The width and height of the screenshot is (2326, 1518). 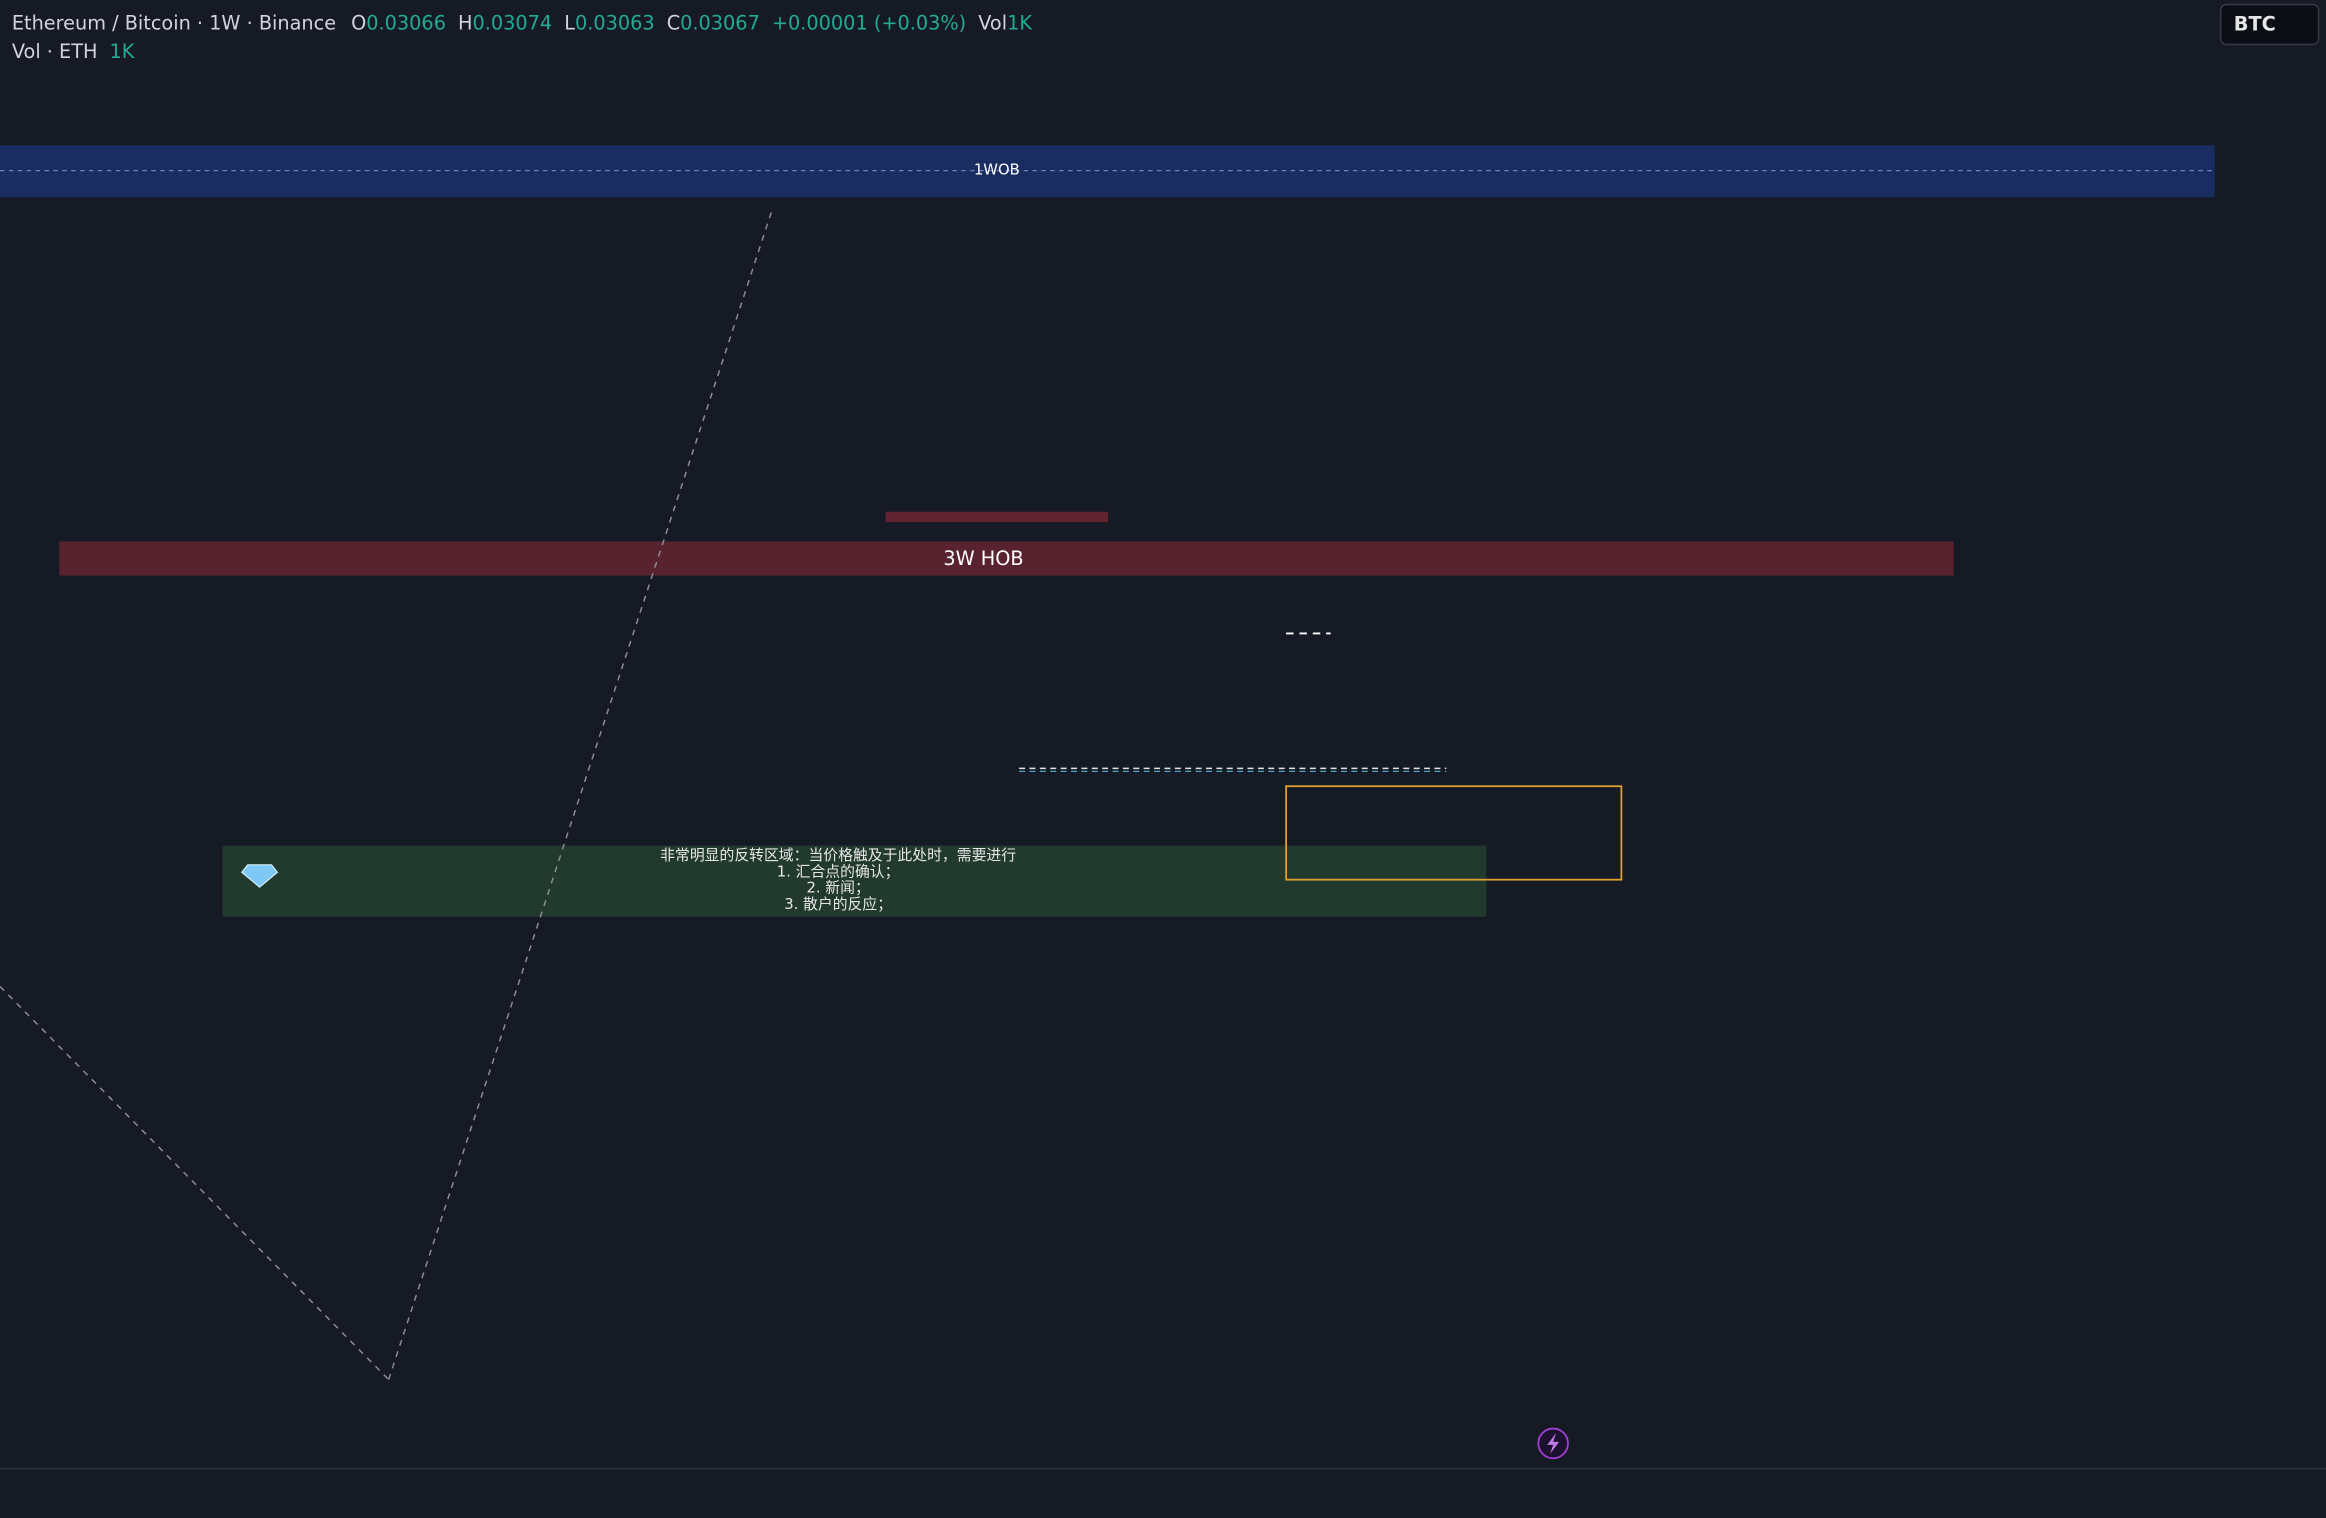 I want to click on ohlc-key: O, so click(x=358, y=22).